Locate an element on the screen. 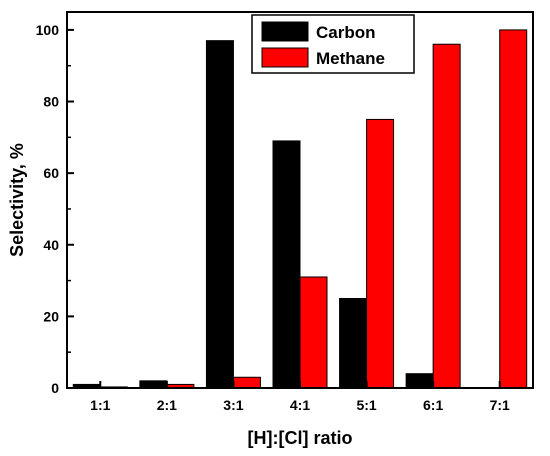  x-tick-label: 5:1 is located at coordinates (366, 405).